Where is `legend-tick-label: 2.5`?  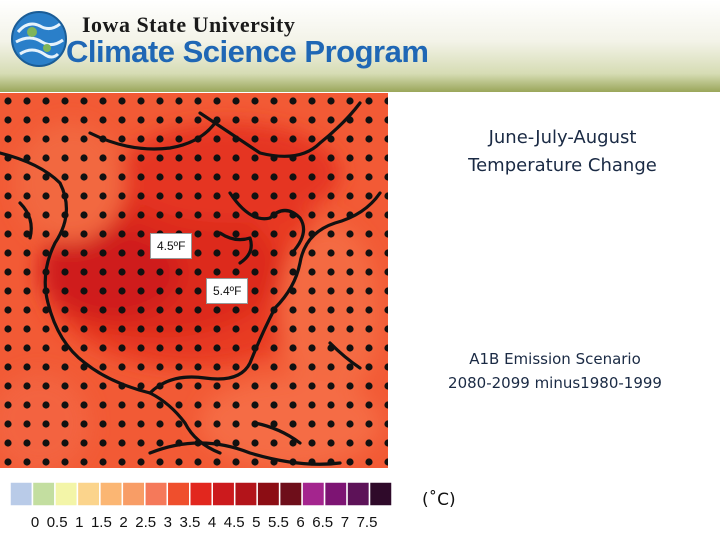 legend-tick-label: 2.5 is located at coordinates (145, 522).